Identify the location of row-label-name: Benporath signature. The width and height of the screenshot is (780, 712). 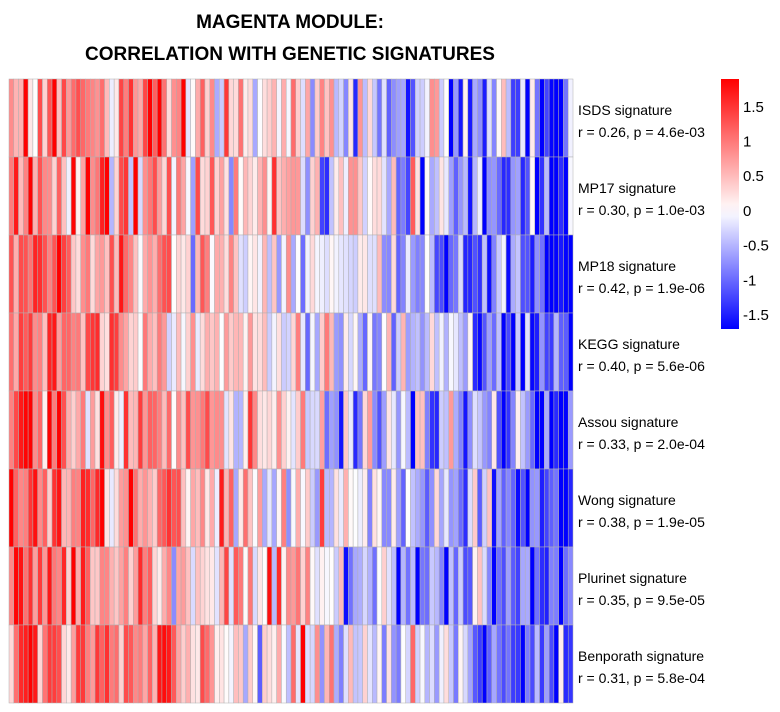
(641, 656).